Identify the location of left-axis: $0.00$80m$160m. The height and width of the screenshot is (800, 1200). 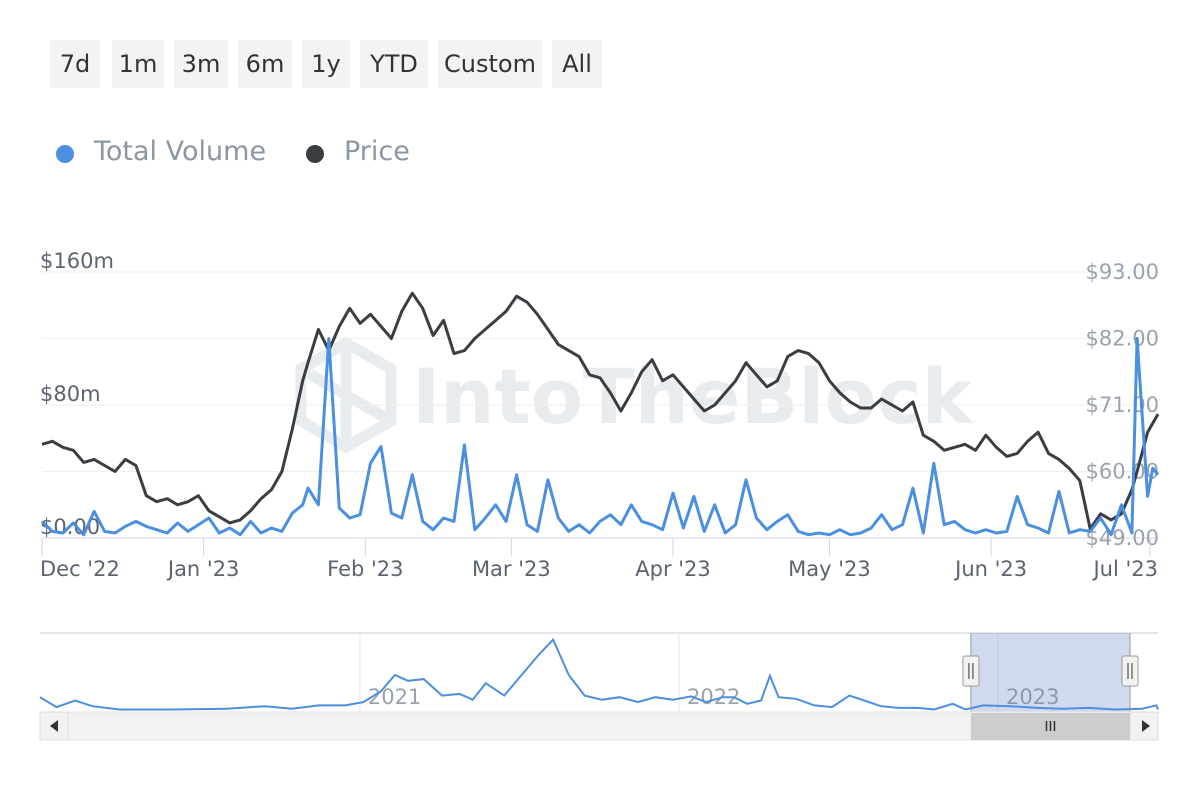
(77, 394).